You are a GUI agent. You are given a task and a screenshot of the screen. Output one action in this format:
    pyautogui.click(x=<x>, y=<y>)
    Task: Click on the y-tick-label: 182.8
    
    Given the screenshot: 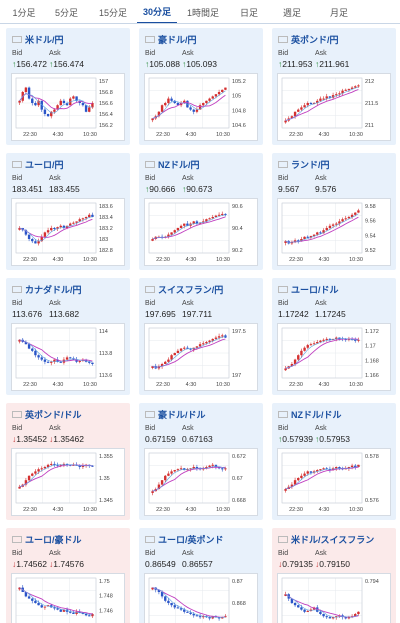 What is the action you would take?
    pyautogui.click(x=106, y=251)
    